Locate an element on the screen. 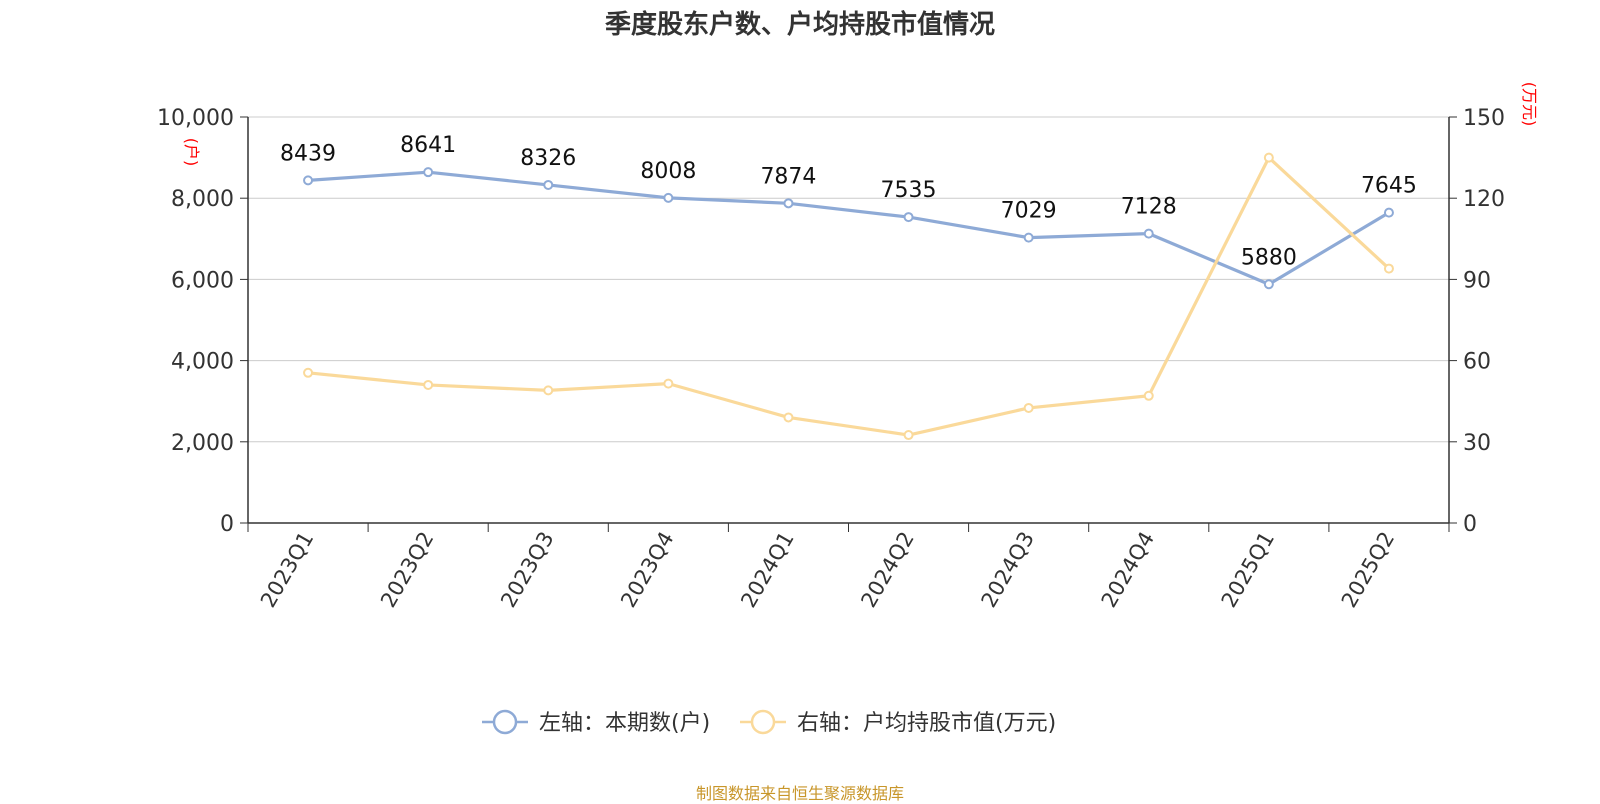 This screenshot has width=1600, height=804. category-label: 2023Q1 is located at coordinates (287, 570).